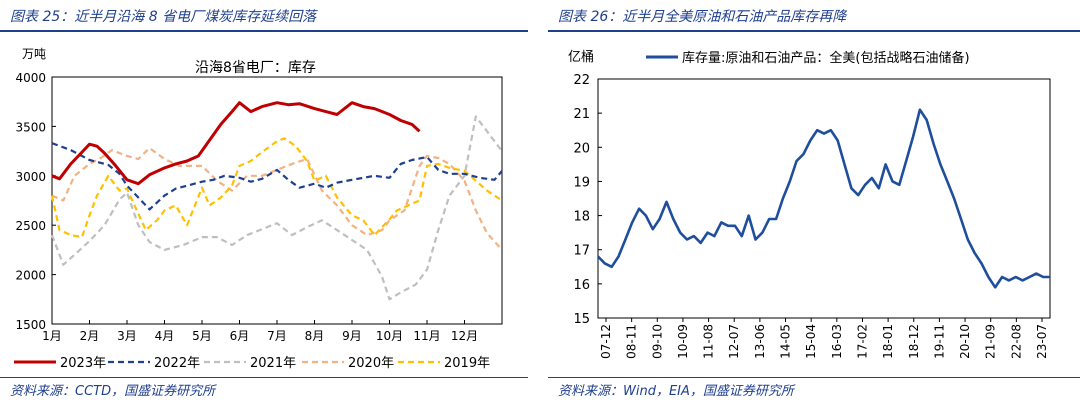 This screenshot has width=1080, height=404. Describe the element at coordinates (581, 114) in the screenshot. I see `right-y-tick-label: 21` at that location.